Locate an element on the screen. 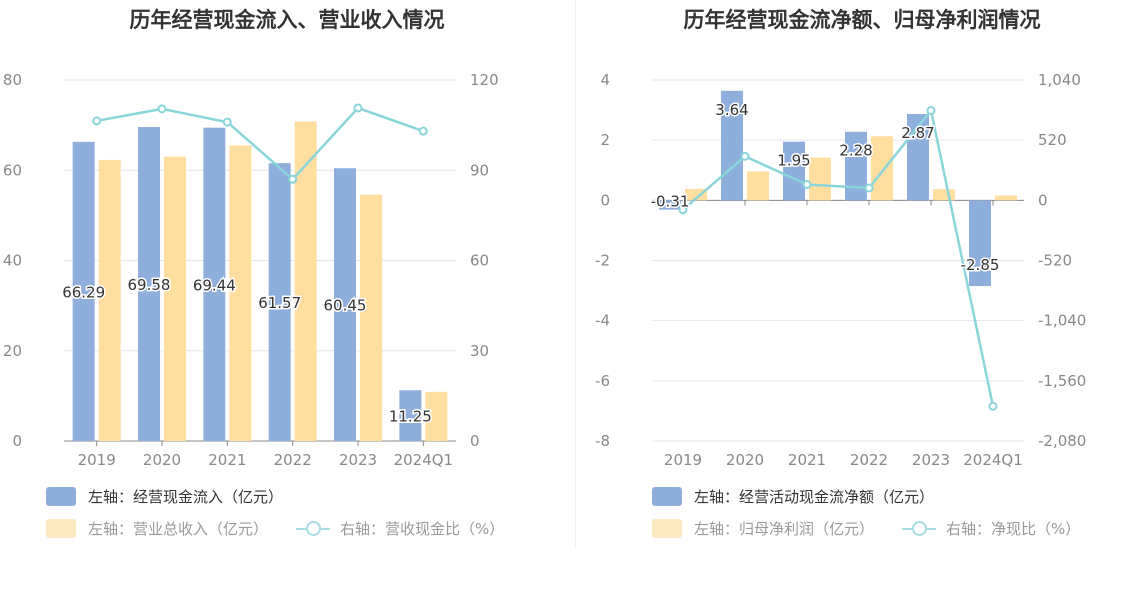 This screenshot has height=589, width=1148. legend-item-ratio: 右轴：营收现金比（%） is located at coordinates (400, 528).